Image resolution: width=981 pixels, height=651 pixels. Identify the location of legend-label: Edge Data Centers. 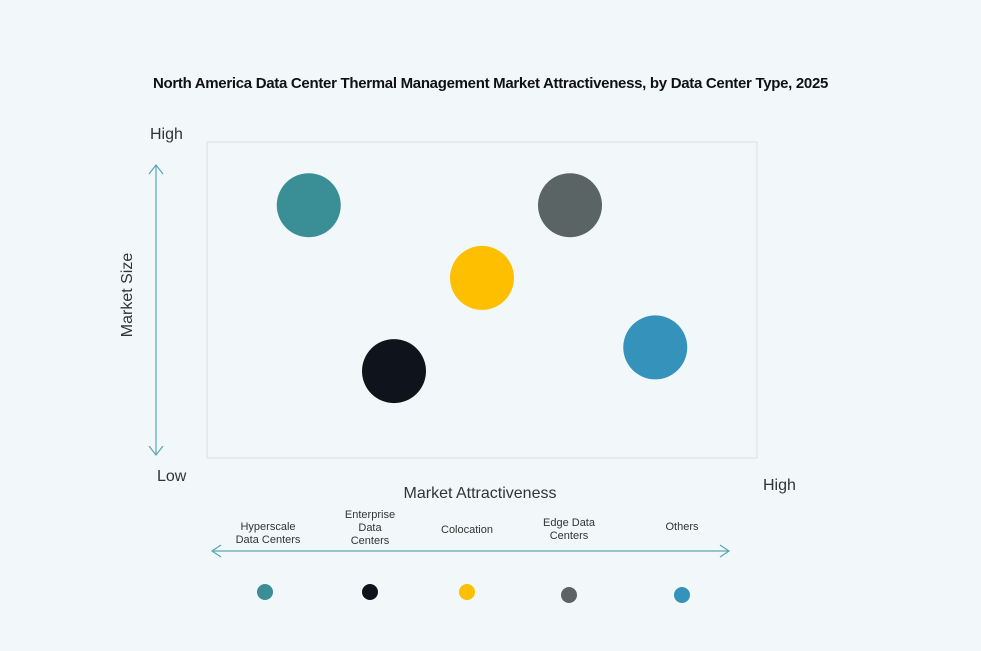
(569, 530).